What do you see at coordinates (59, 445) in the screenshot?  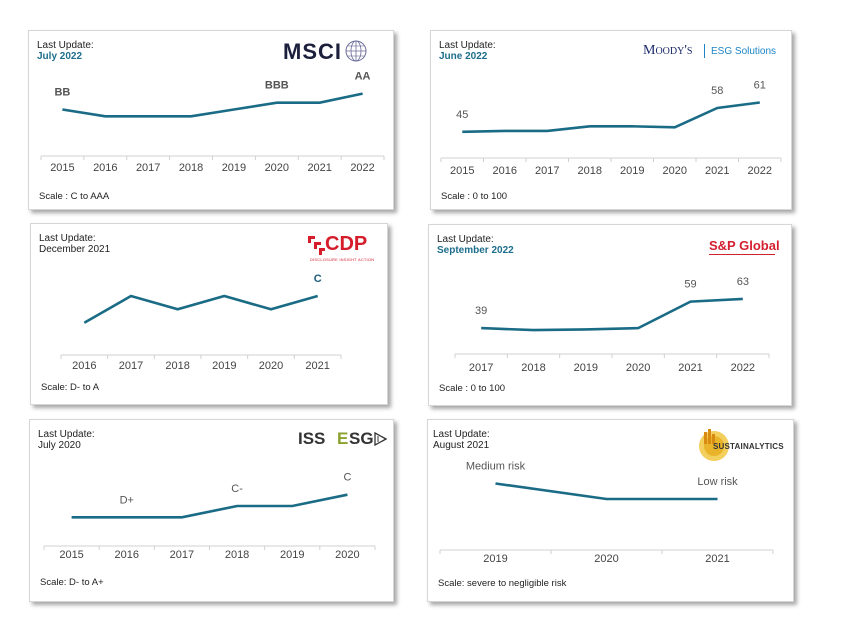 I see `last-update-date: July 2020` at bounding box center [59, 445].